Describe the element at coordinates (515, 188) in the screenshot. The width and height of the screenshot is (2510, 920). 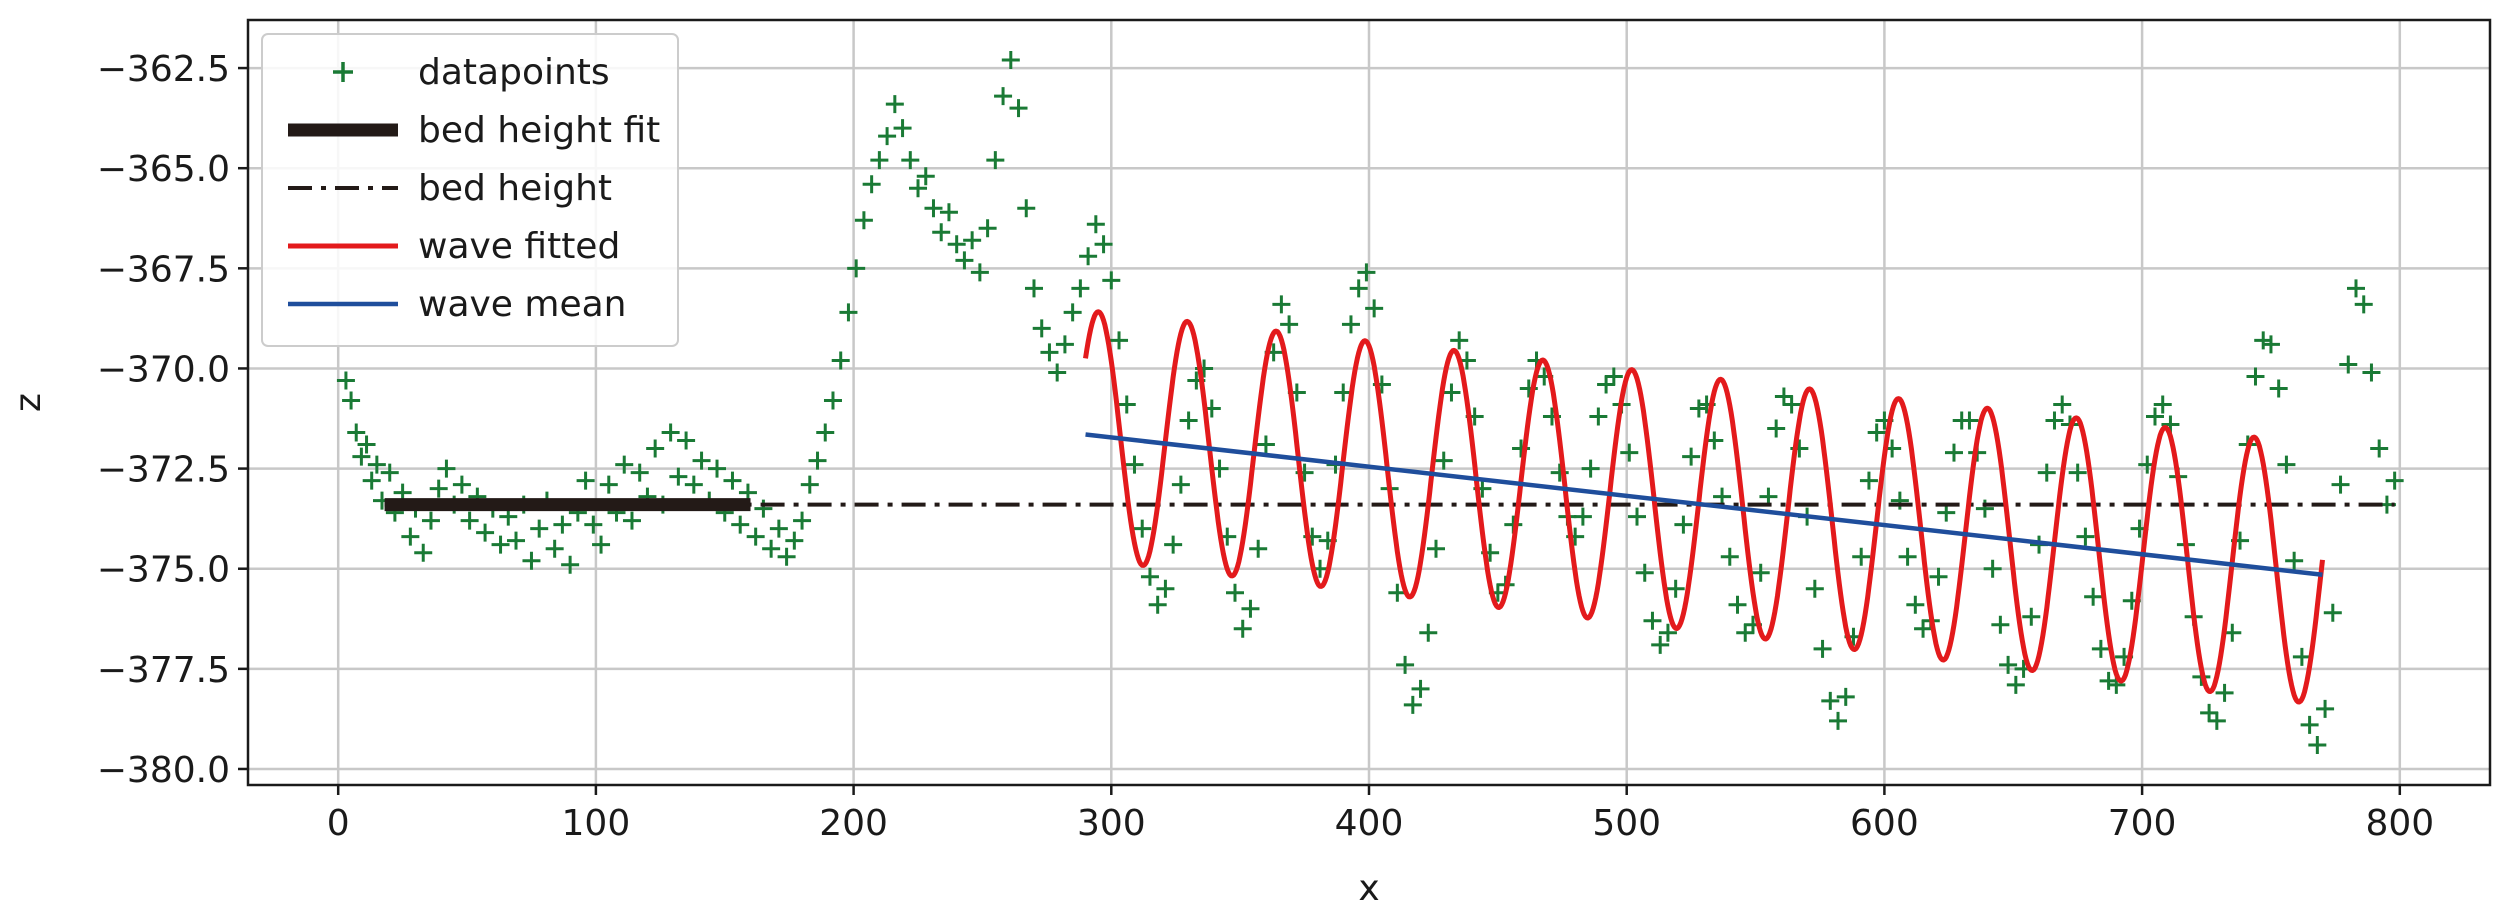
I see `legend-label: bed height` at that location.